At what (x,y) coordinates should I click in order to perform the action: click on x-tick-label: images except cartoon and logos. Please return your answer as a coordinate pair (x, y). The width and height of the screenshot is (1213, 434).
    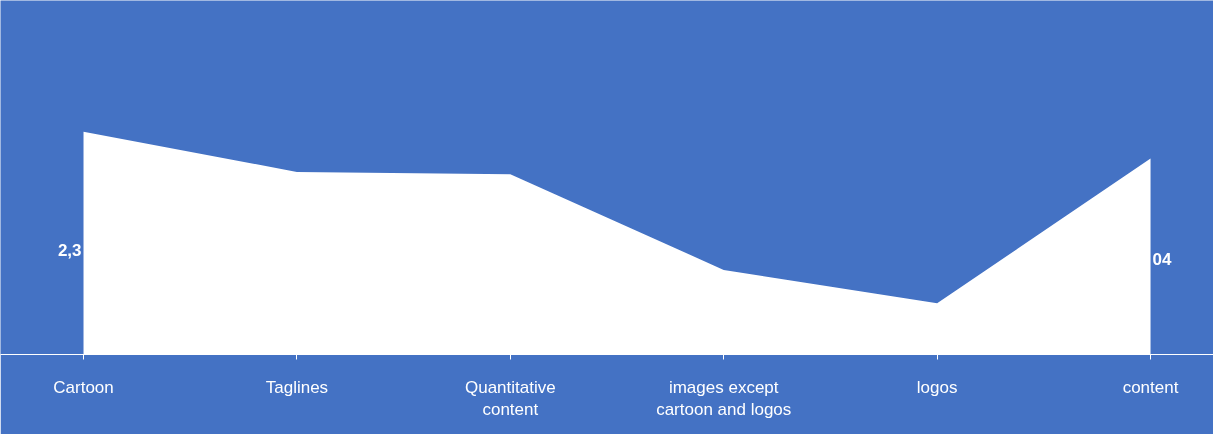
    Looking at the image, I should click on (724, 398).